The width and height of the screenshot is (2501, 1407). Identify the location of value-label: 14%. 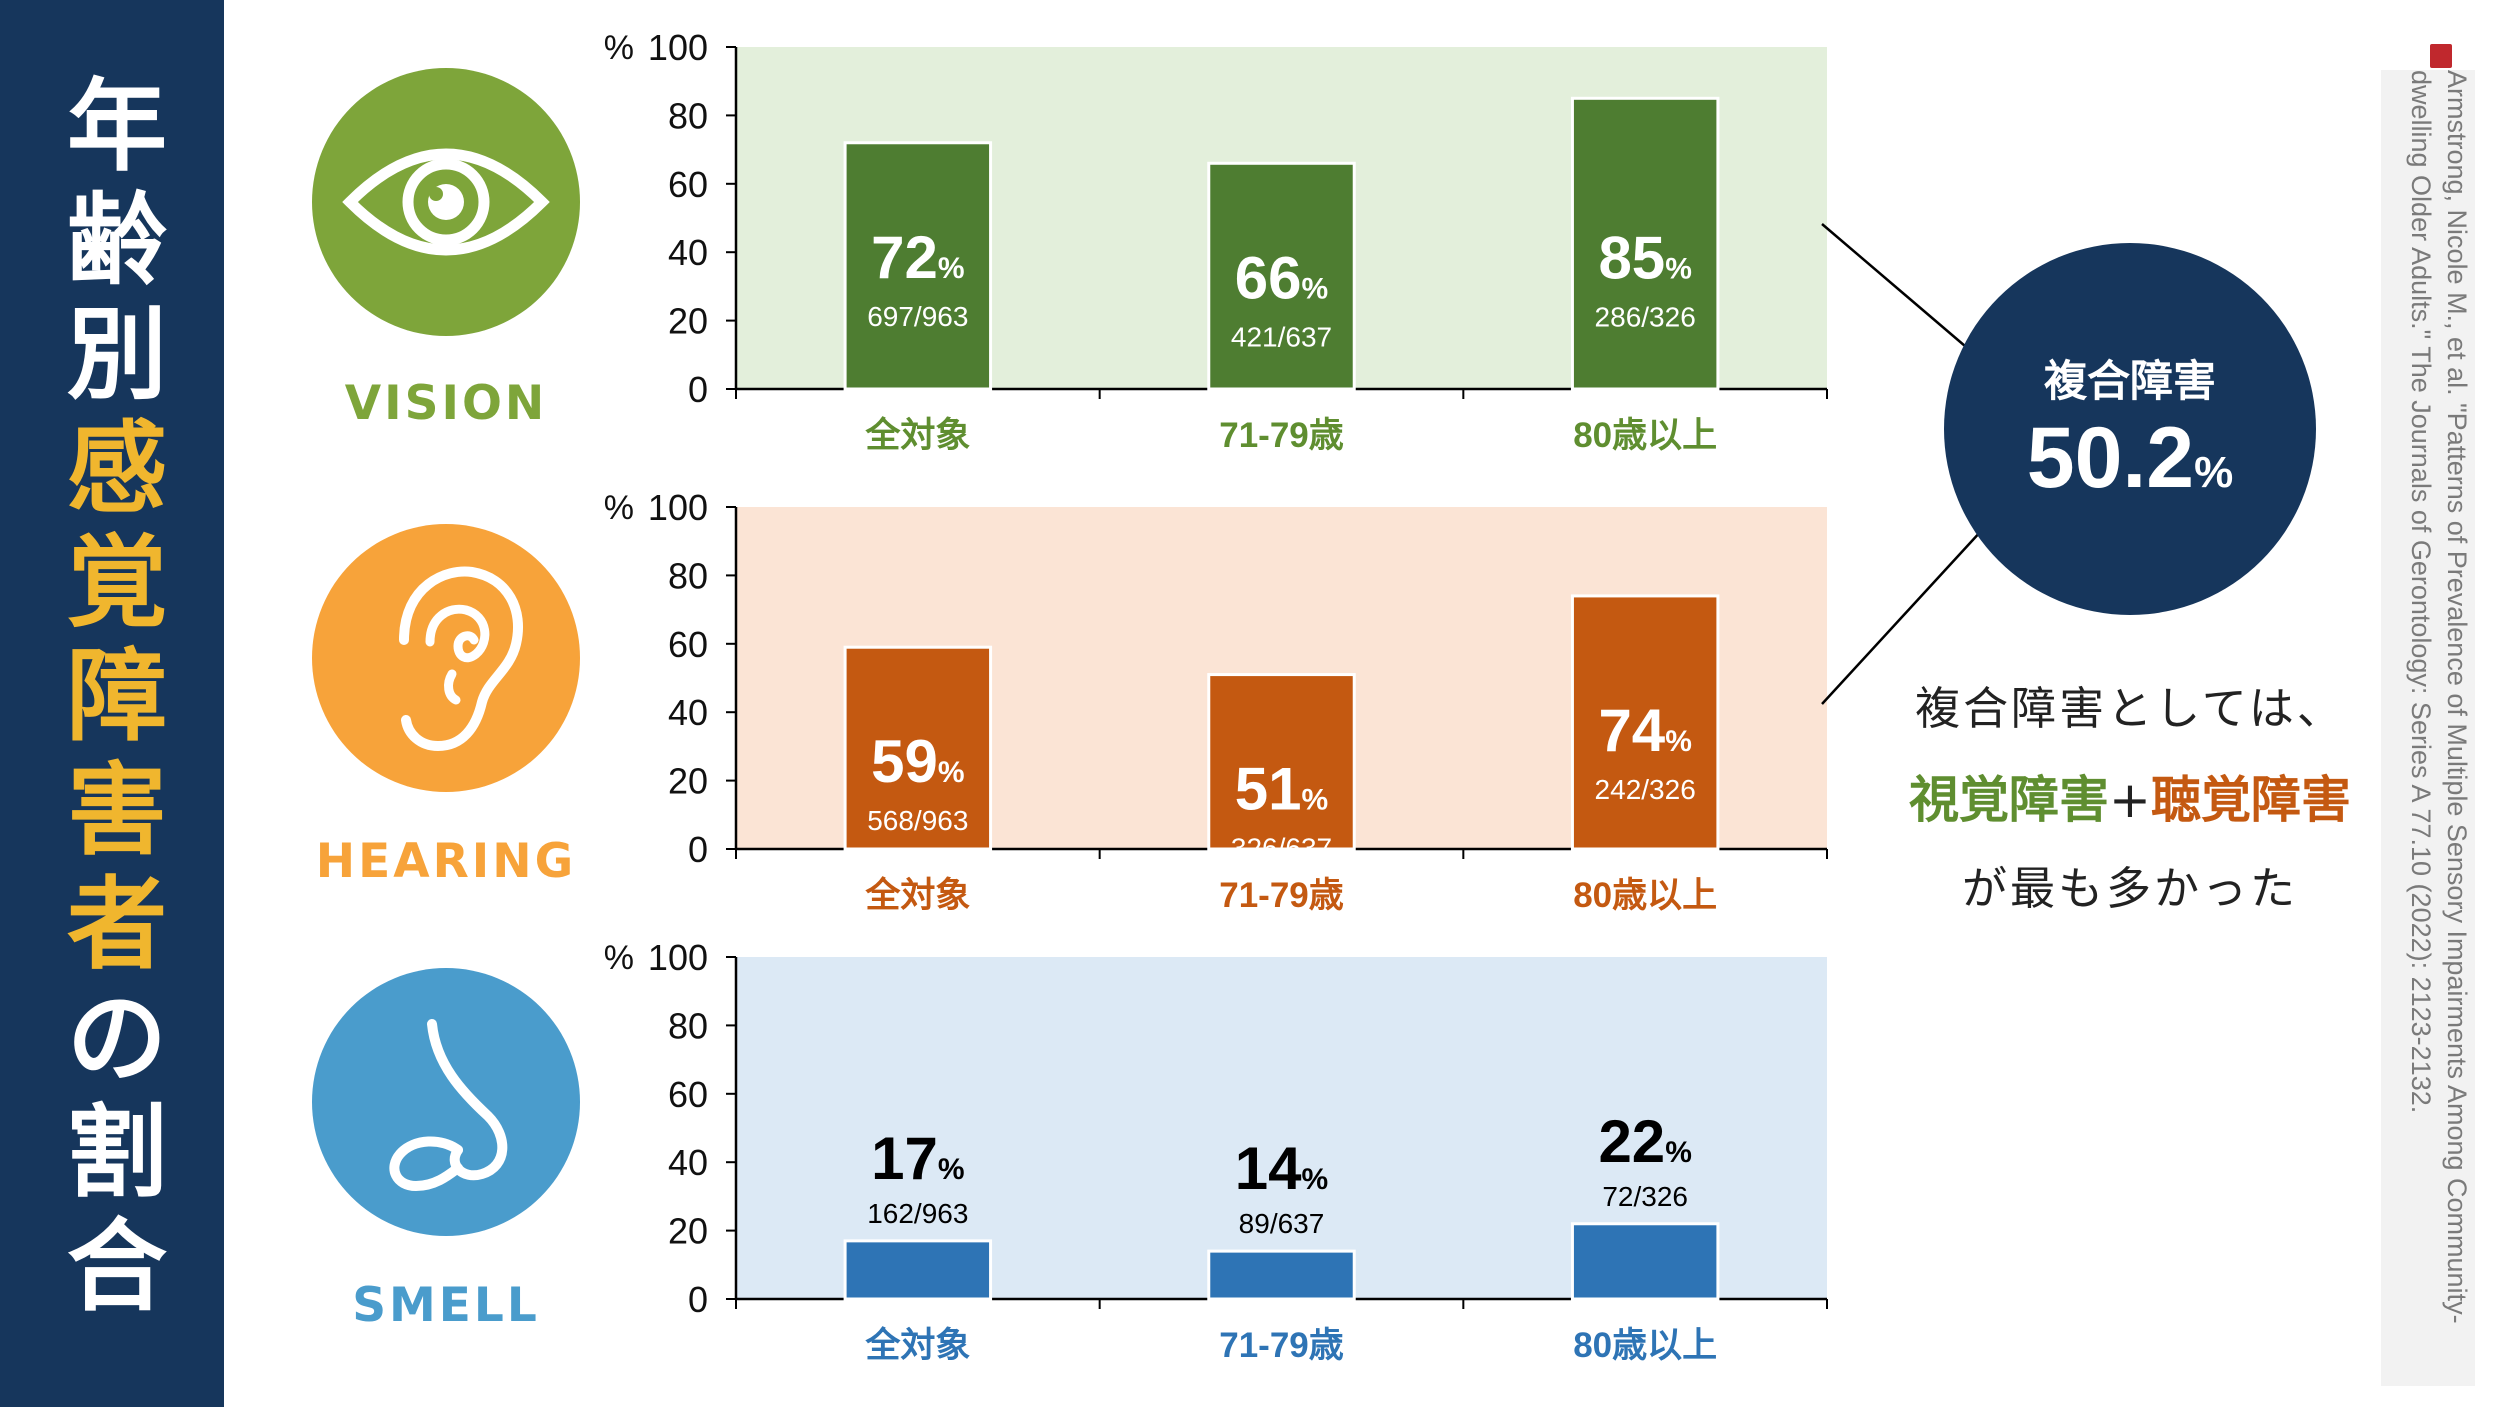
(1281, 1168).